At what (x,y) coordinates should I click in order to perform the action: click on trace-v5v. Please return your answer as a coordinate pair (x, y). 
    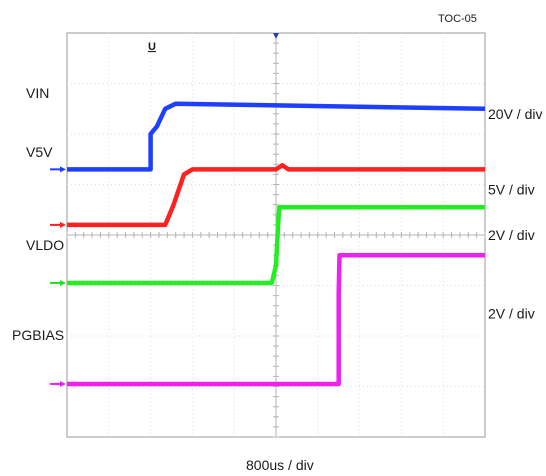
    Looking at the image, I should click on (276, 195).